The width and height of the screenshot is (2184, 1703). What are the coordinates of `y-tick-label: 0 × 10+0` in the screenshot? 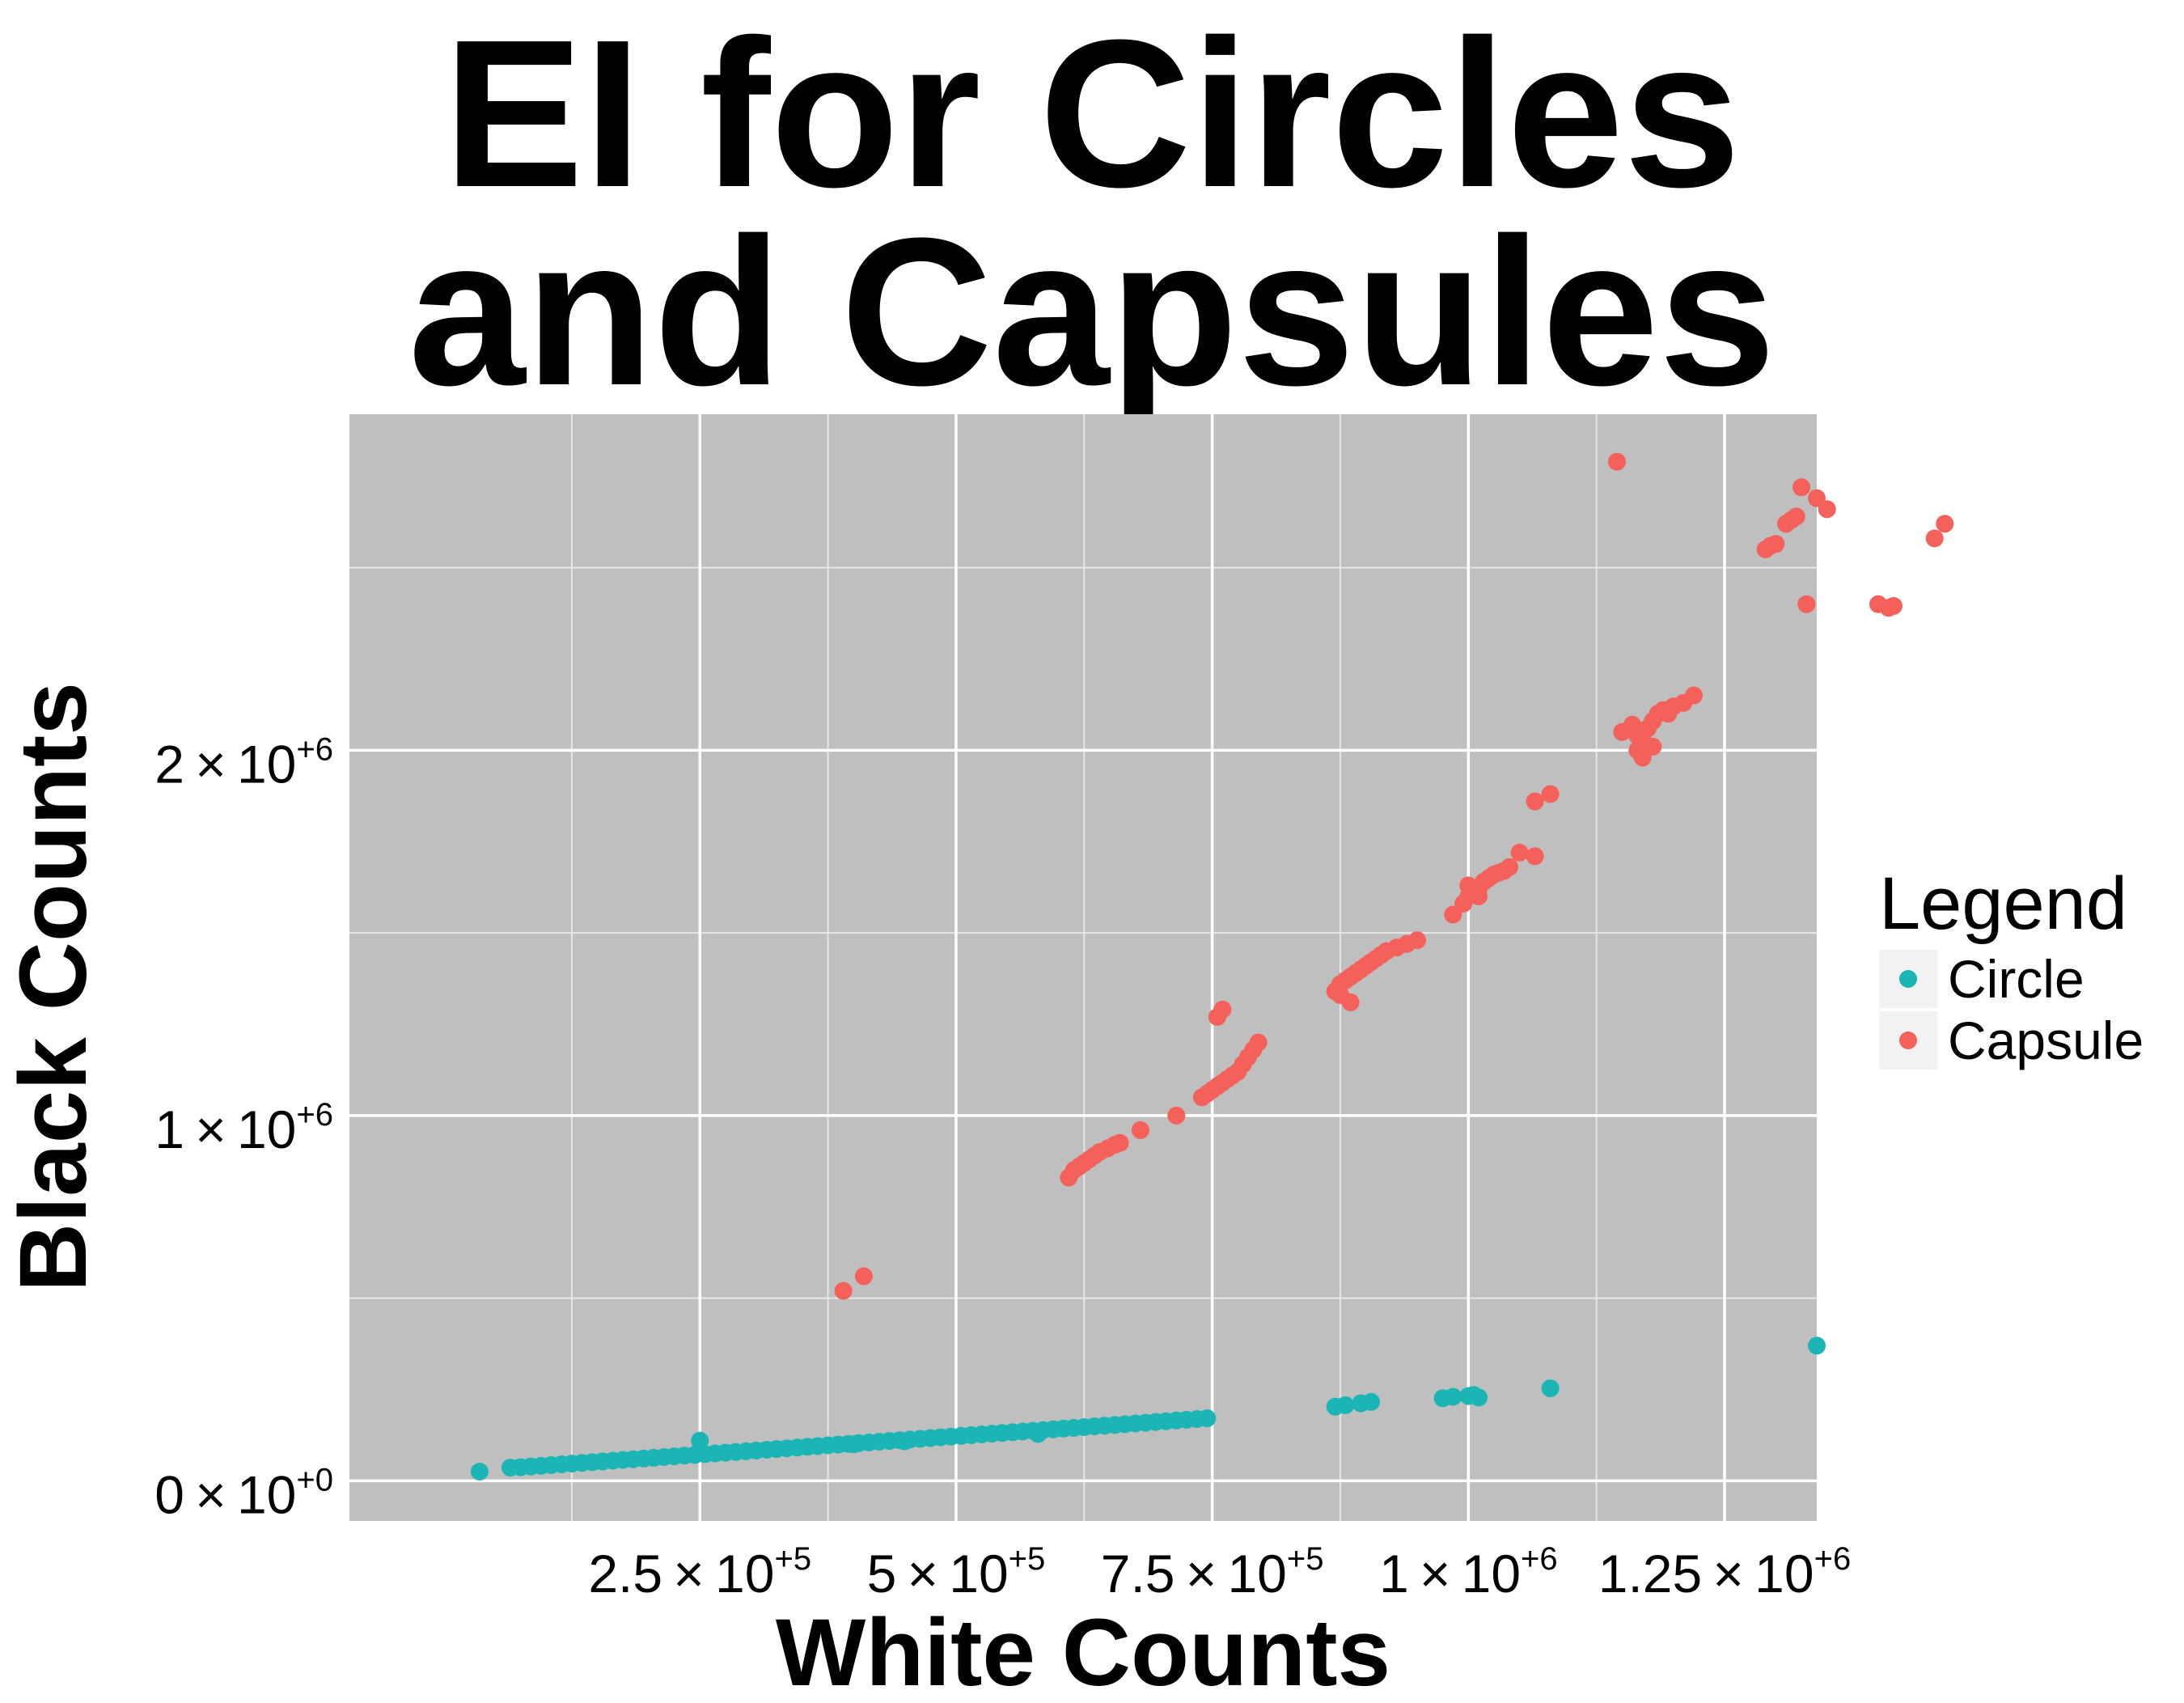 It's located at (243, 1493).